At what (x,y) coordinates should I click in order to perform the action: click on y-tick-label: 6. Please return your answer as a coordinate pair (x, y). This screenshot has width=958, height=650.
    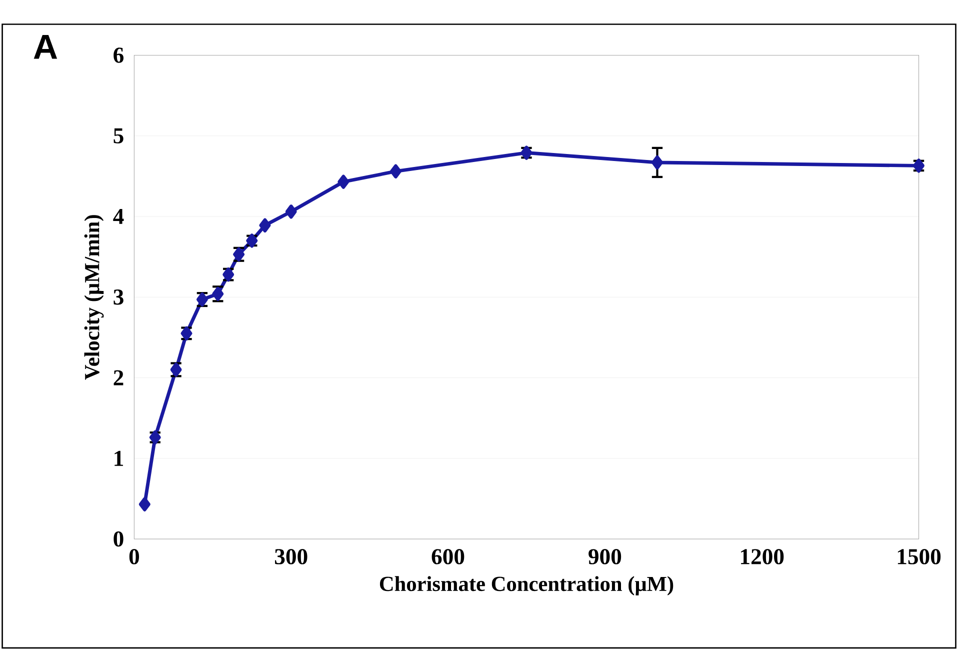
    Looking at the image, I should click on (119, 55).